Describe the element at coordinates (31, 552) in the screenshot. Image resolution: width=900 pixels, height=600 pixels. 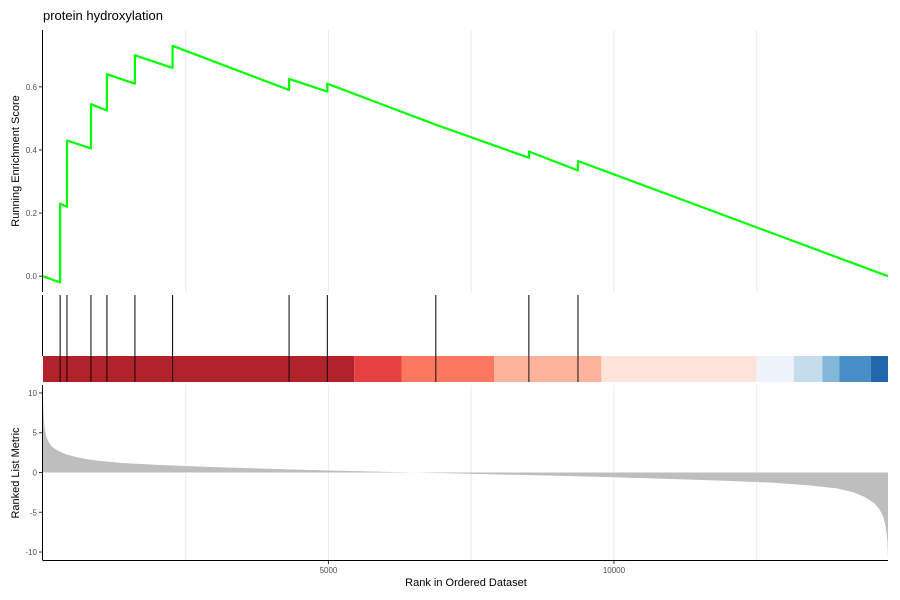
I see `metric-y-tick-label: -10` at that location.